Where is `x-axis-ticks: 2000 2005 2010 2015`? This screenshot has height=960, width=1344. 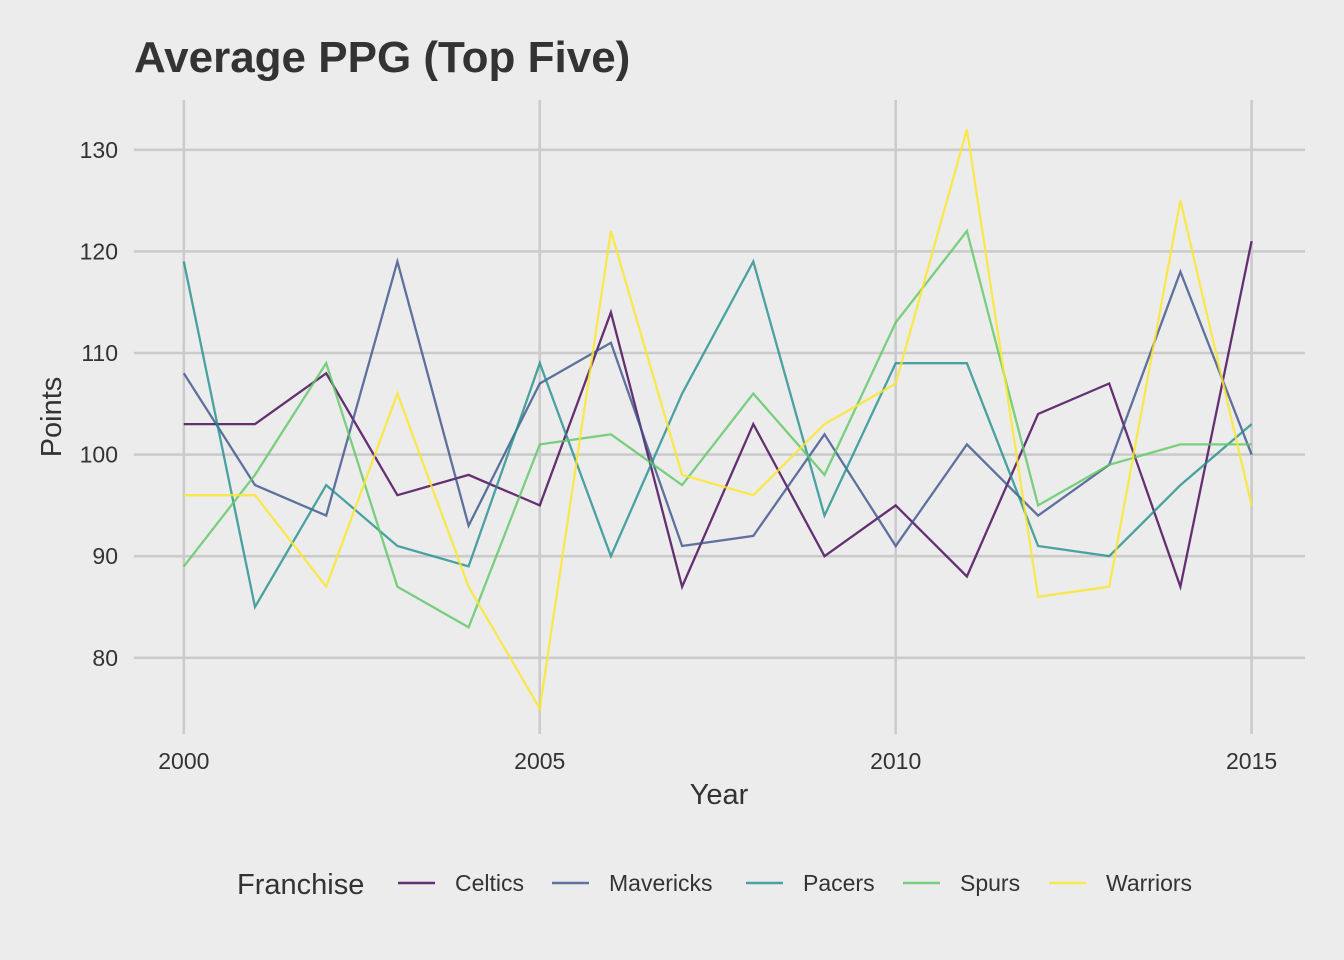 x-axis-ticks: 2000 2005 2010 2015 is located at coordinates (717, 761).